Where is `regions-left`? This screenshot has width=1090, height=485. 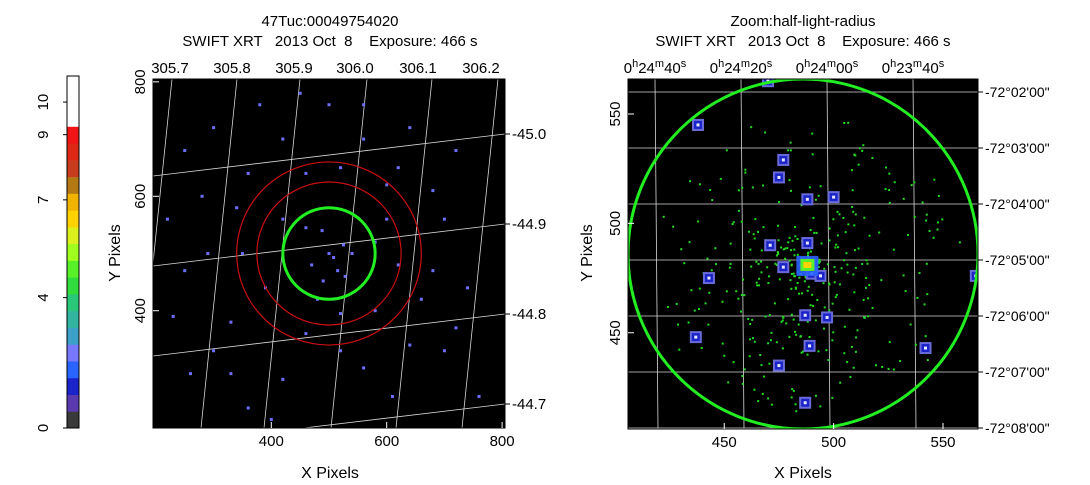 regions-left is located at coordinates (329, 253).